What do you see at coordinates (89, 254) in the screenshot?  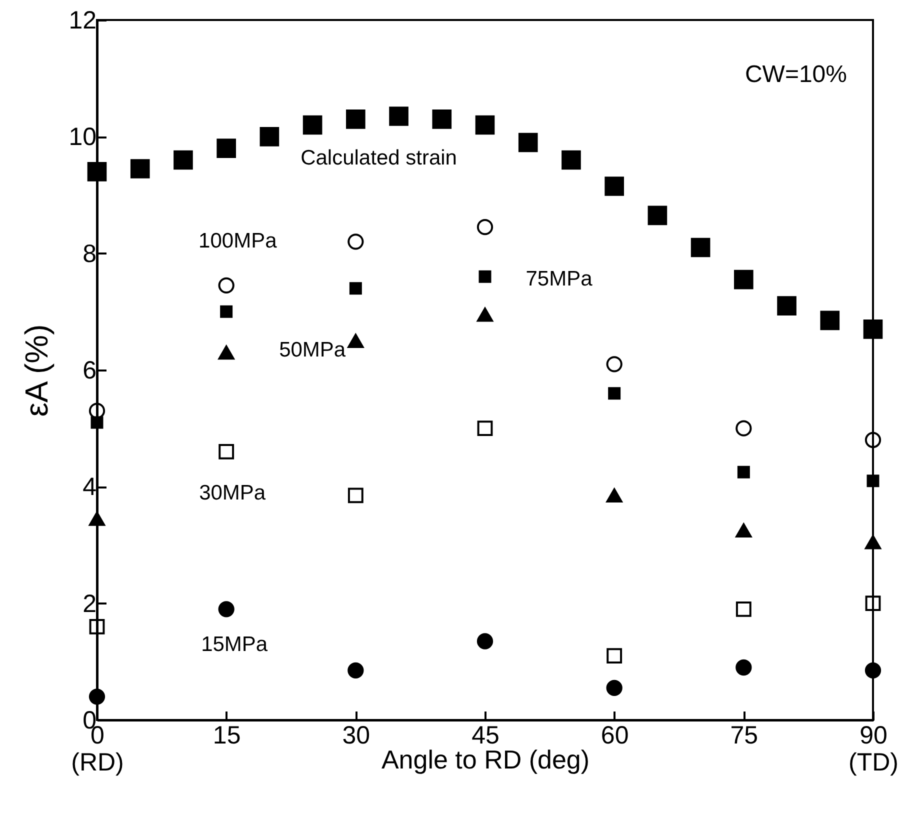 I see `y-tick-label: 8` at bounding box center [89, 254].